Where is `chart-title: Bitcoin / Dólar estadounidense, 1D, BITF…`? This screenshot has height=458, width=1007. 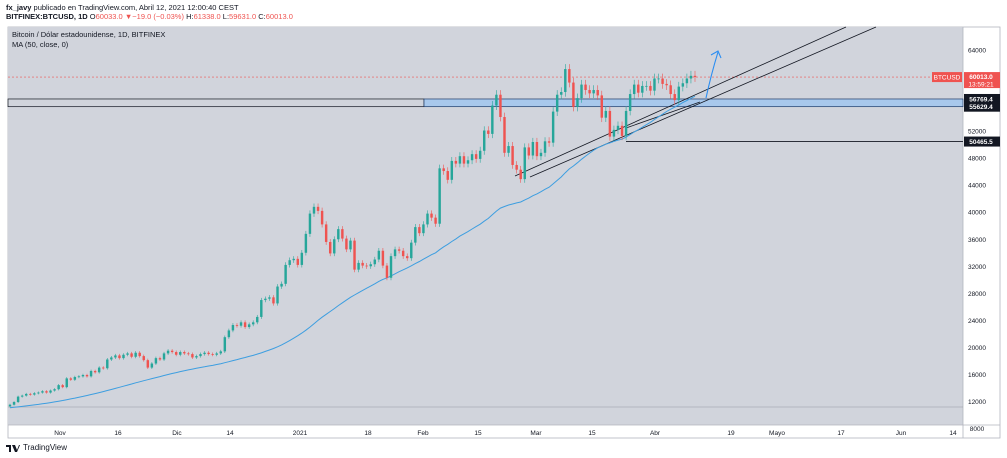 chart-title: Bitcoin / Dólar estadounidense, 1D, BITF… is located at coordinates (88, 34).